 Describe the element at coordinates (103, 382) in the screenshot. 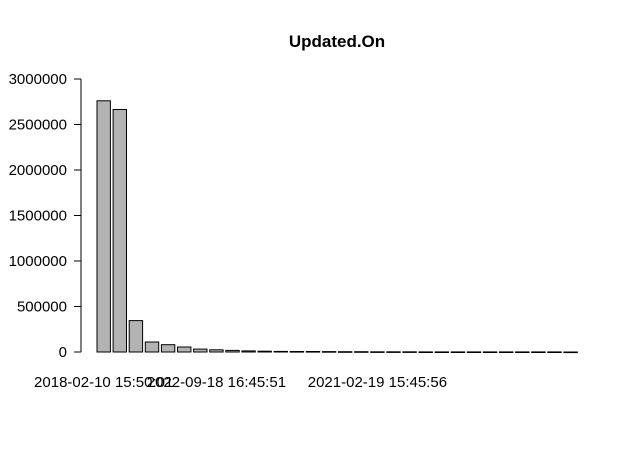

I see `x-tick-label: 2018-02-10 15:50:01` at that location.